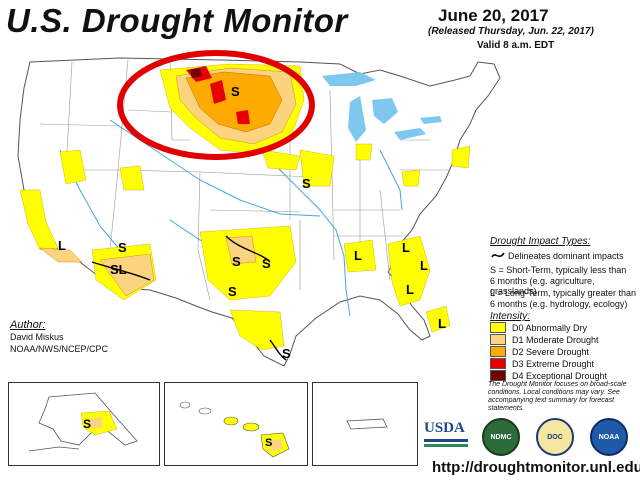 The image size is (640, 480). I want to click on author-name: David Miskus, so click(37, 337).